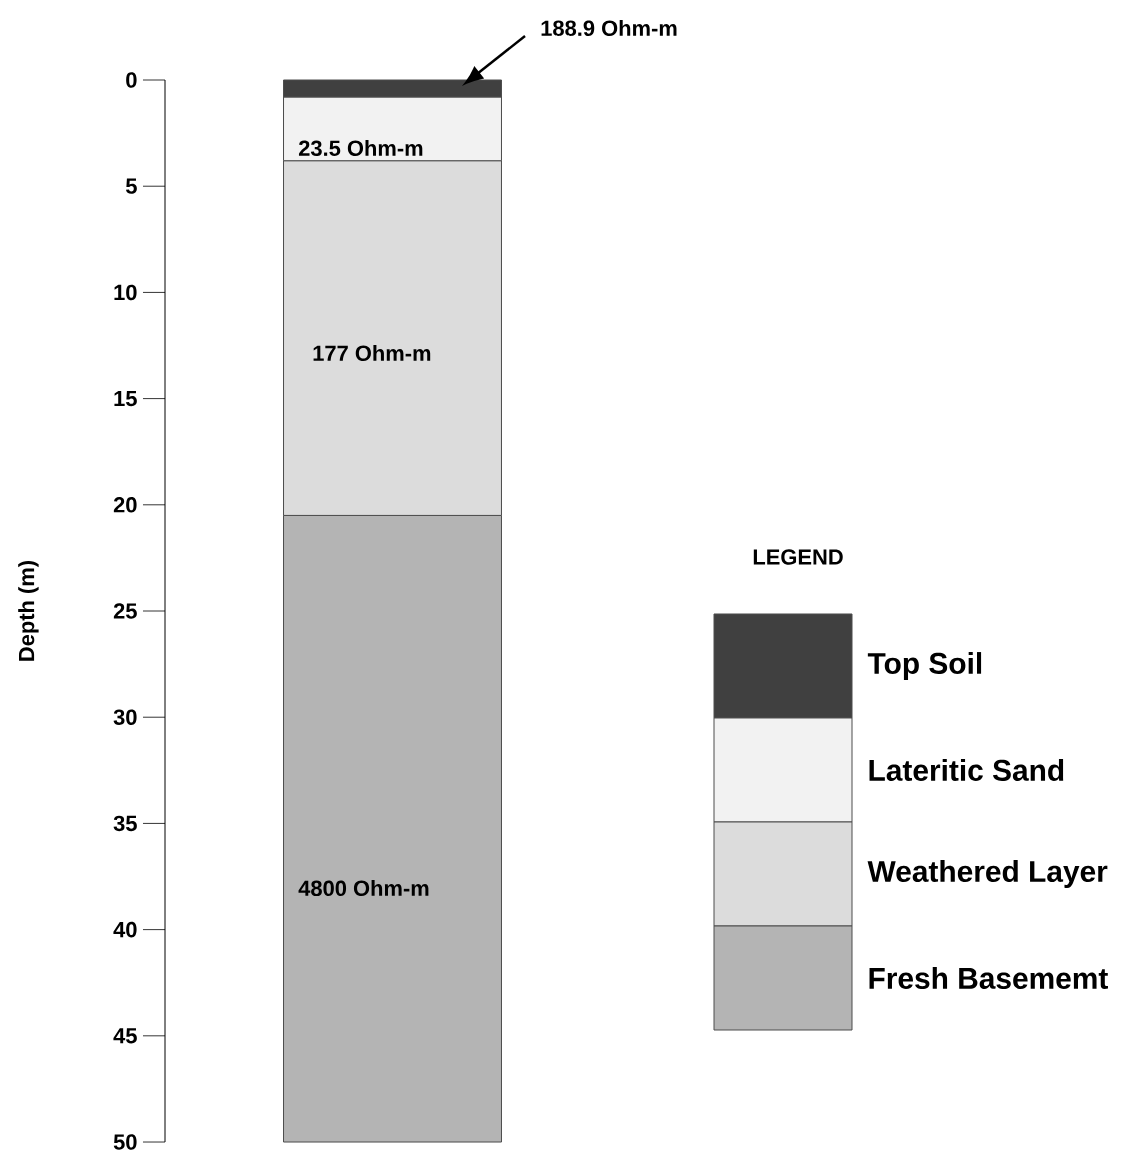 This screenshot has height=1150, width=1124. What do you see at coordinates (360, 148) in the screenshot?
I see `annotation: 23.5 Ohm-m` at bounding box center [360, 148].